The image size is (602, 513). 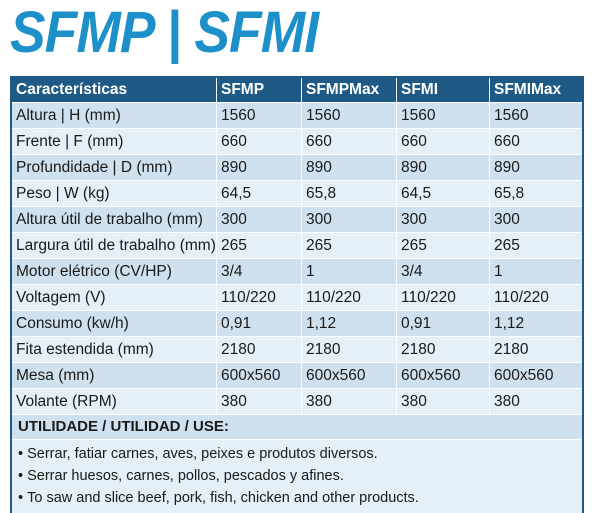 I want to click on header-row: Características SFMP SFMPMax SFMI SFMIMax, so click(x=297, y=90).